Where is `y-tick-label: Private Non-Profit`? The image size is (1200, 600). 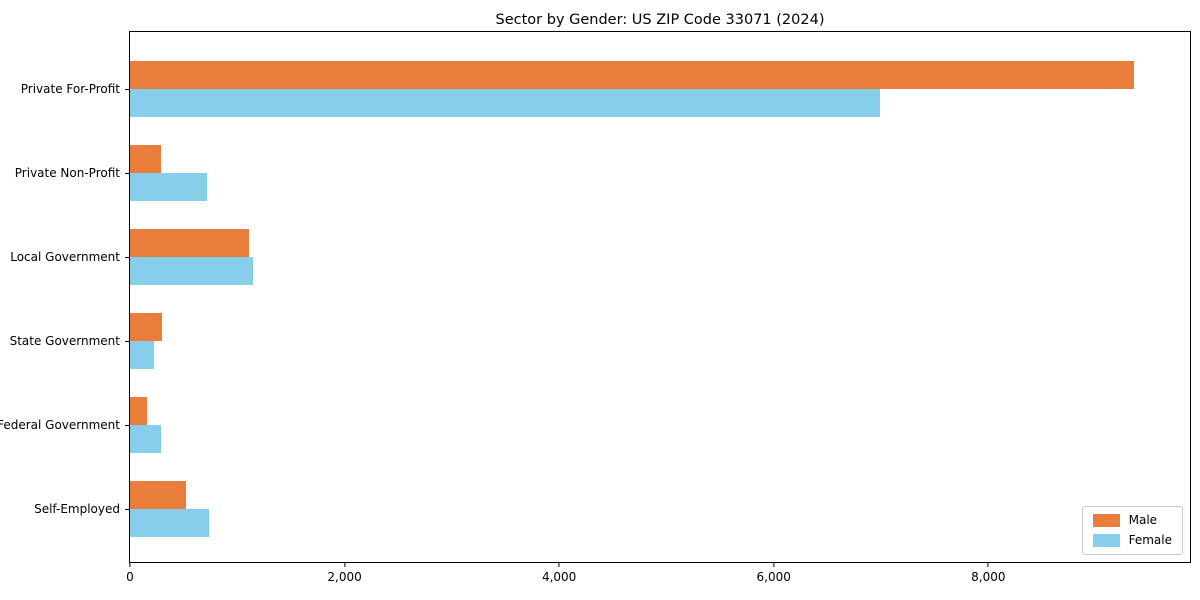 y-tick-label: Private Non-Profit is located at coordinates (67, 173).